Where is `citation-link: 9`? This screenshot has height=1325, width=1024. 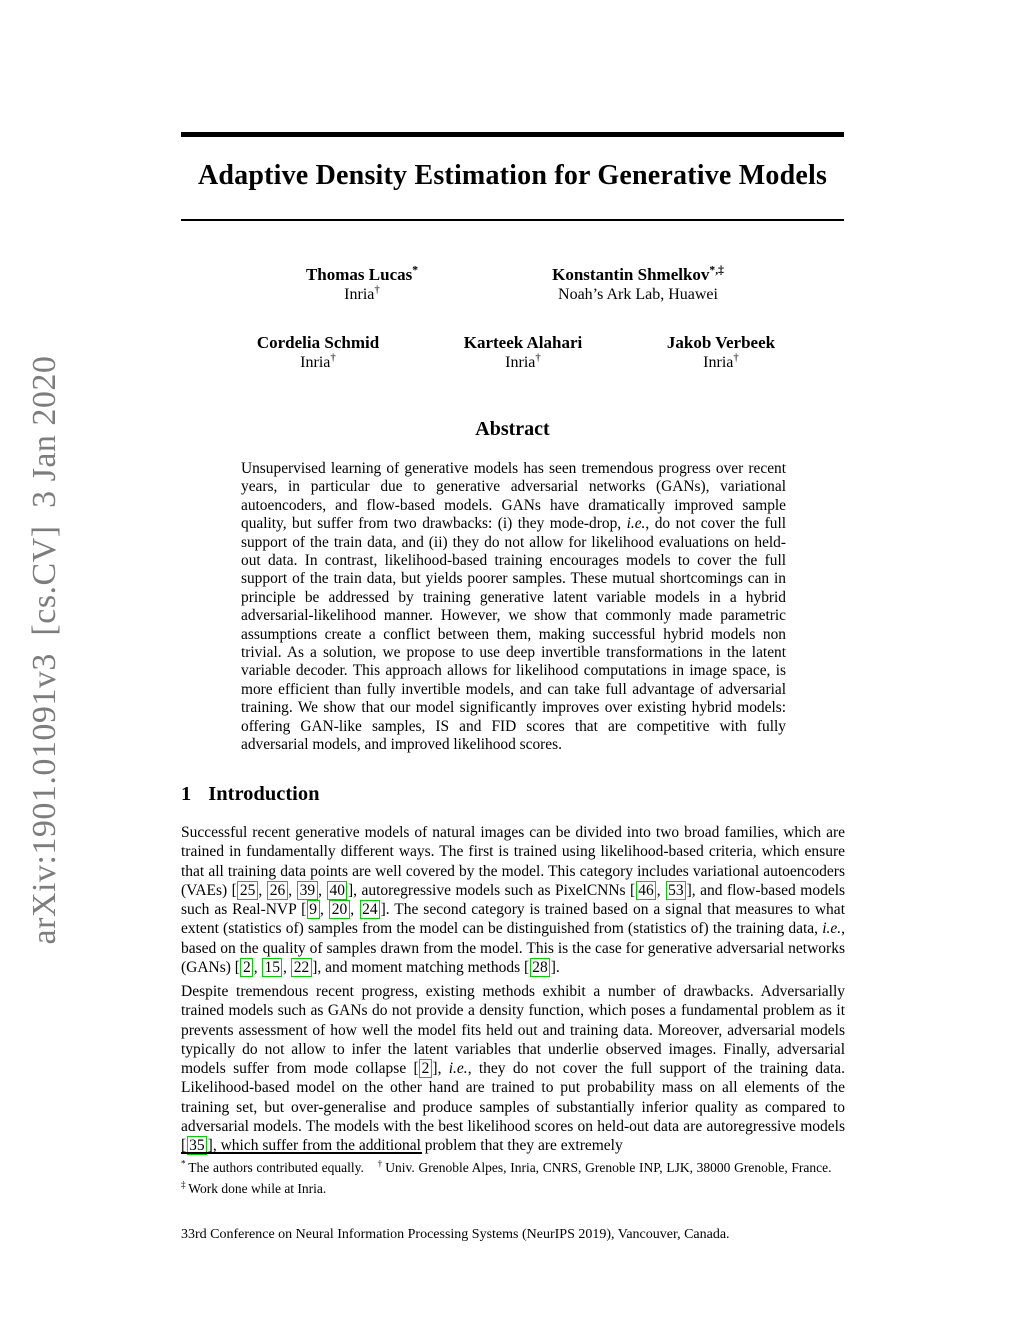
citation-link: 9 is located at coordinates (313, 910).